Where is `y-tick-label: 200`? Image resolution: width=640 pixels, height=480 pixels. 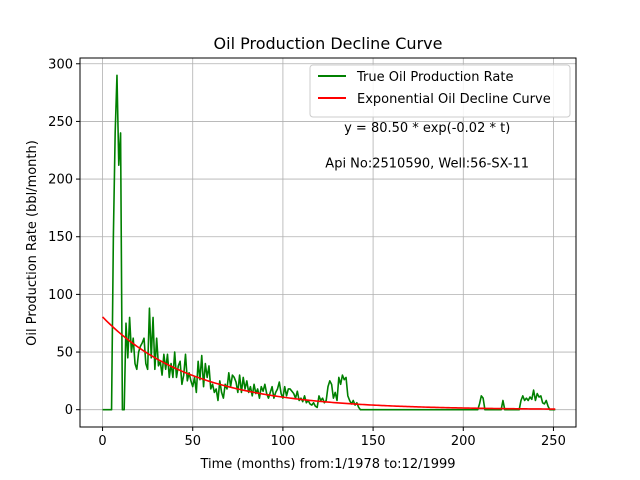
y-tick-label: 200 is located at coordinates (60, 180).